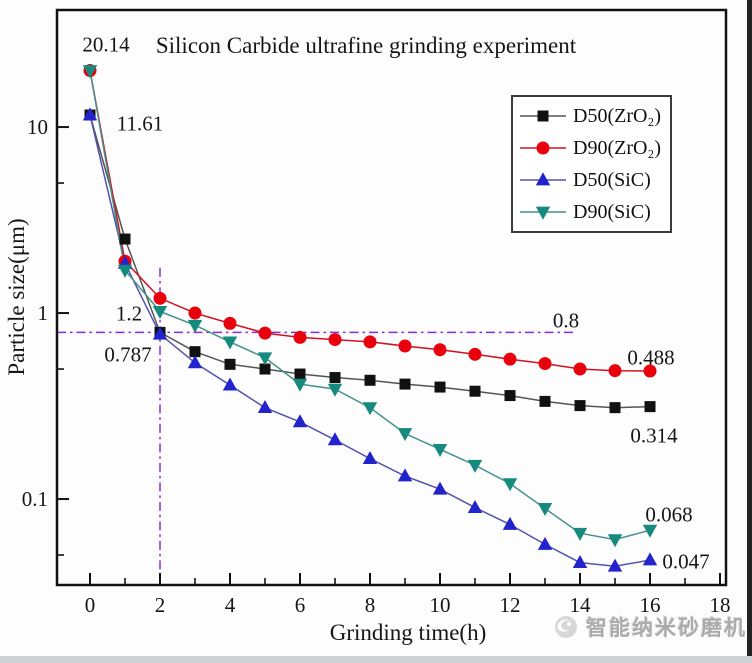 This screenshot has width=752, height=663. Describe the element at coordinates (654, 435) in the screenshot. I see `annotation-d50zro2-final: 0.314` at that location.